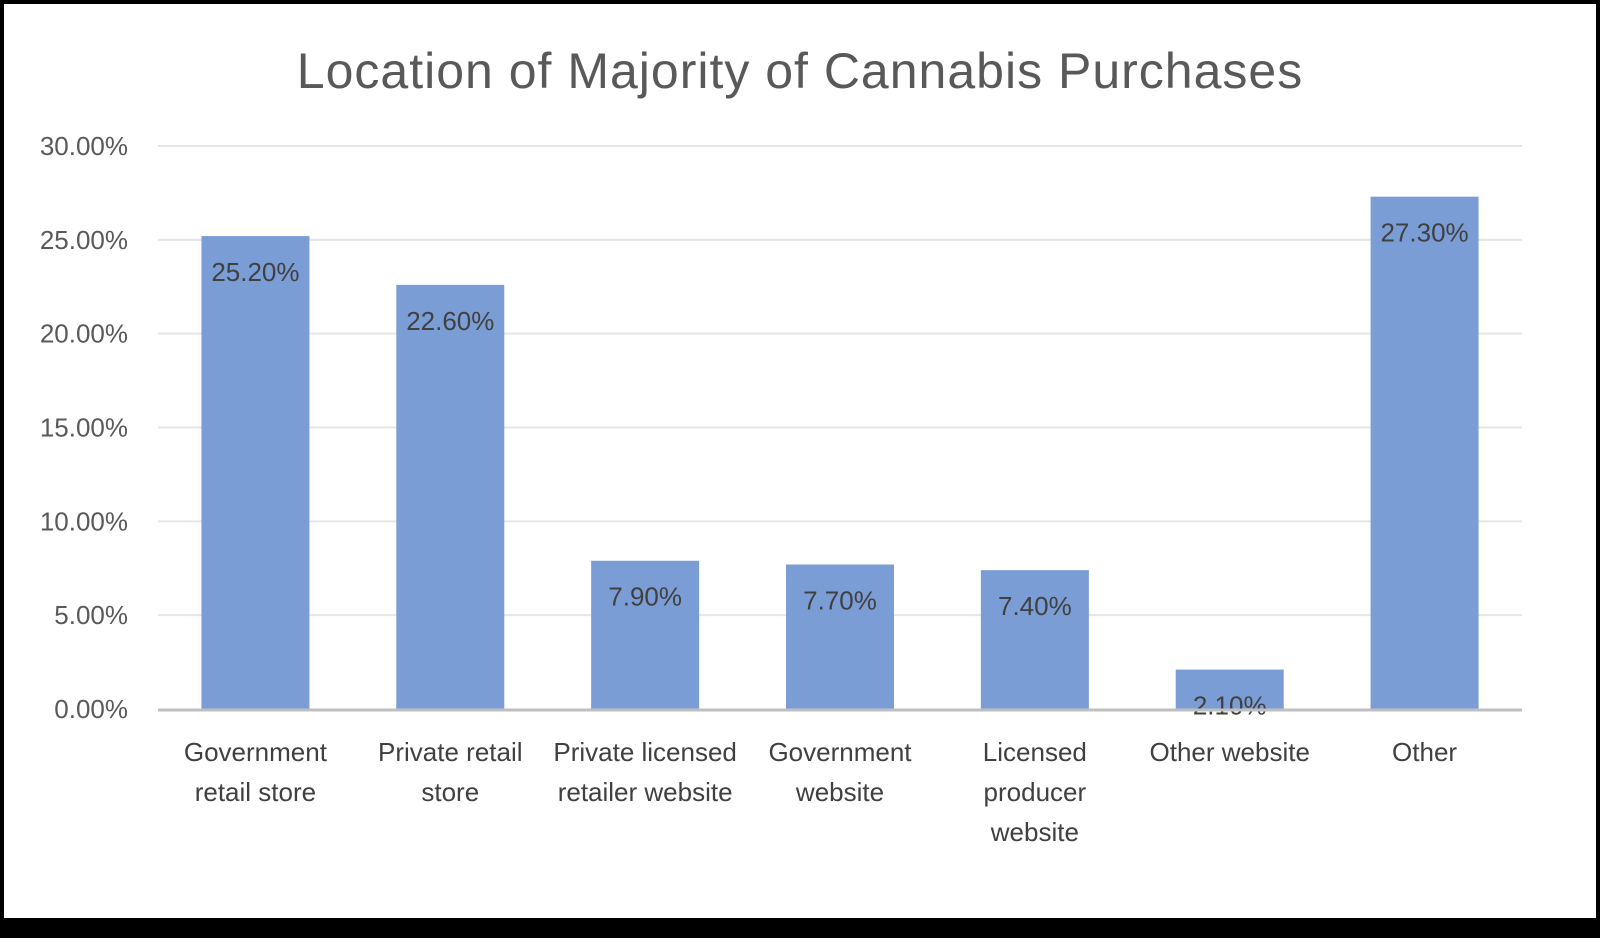  What do you see at coordinates (1230, 706) in the screenshot?
I see `data-label: 2.10%` at bounding box center [1230, 706].